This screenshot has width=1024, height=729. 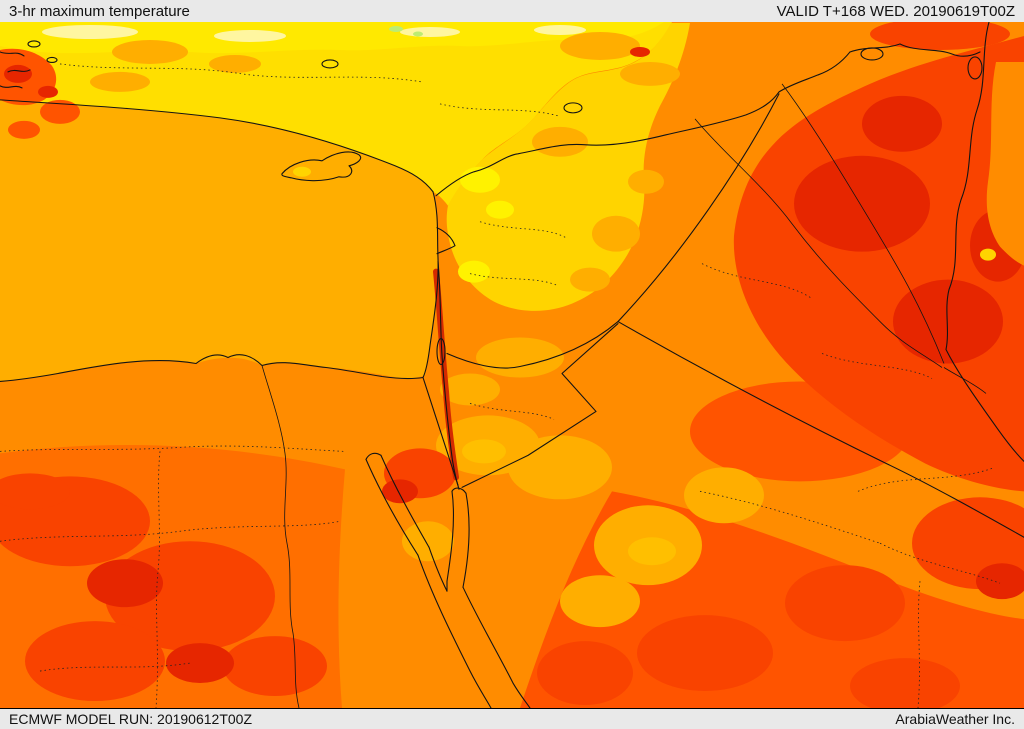 I want to click on valid-time-label: VALID T+168 WED. 20190619T00Z, so click(x=895, y=11).